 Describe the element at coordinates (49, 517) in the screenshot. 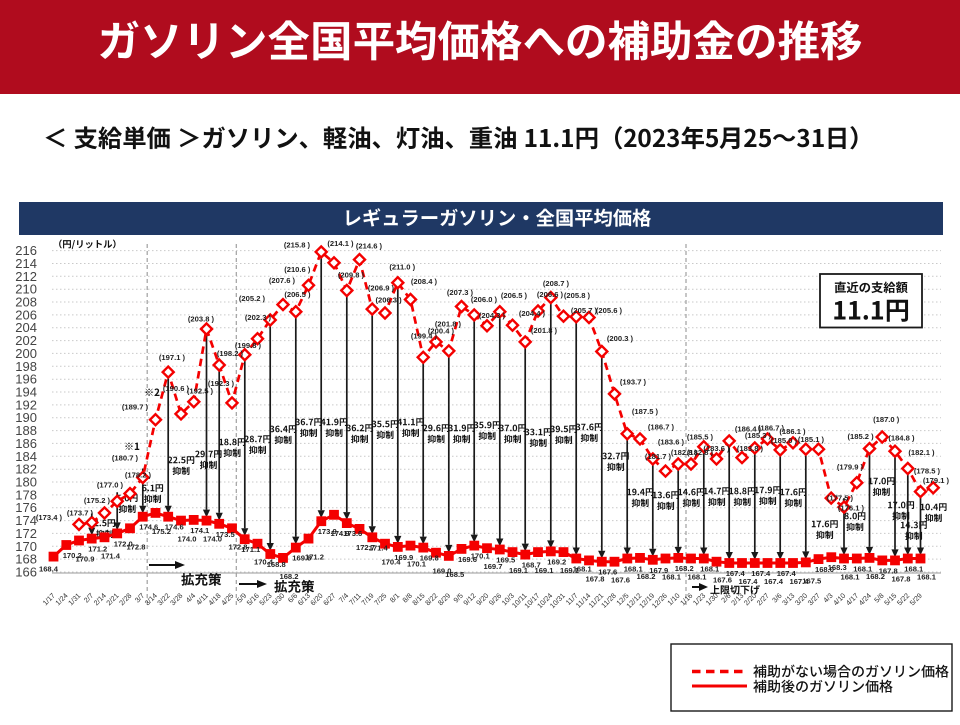

I see `svg-text: (173.4 )` at that location.